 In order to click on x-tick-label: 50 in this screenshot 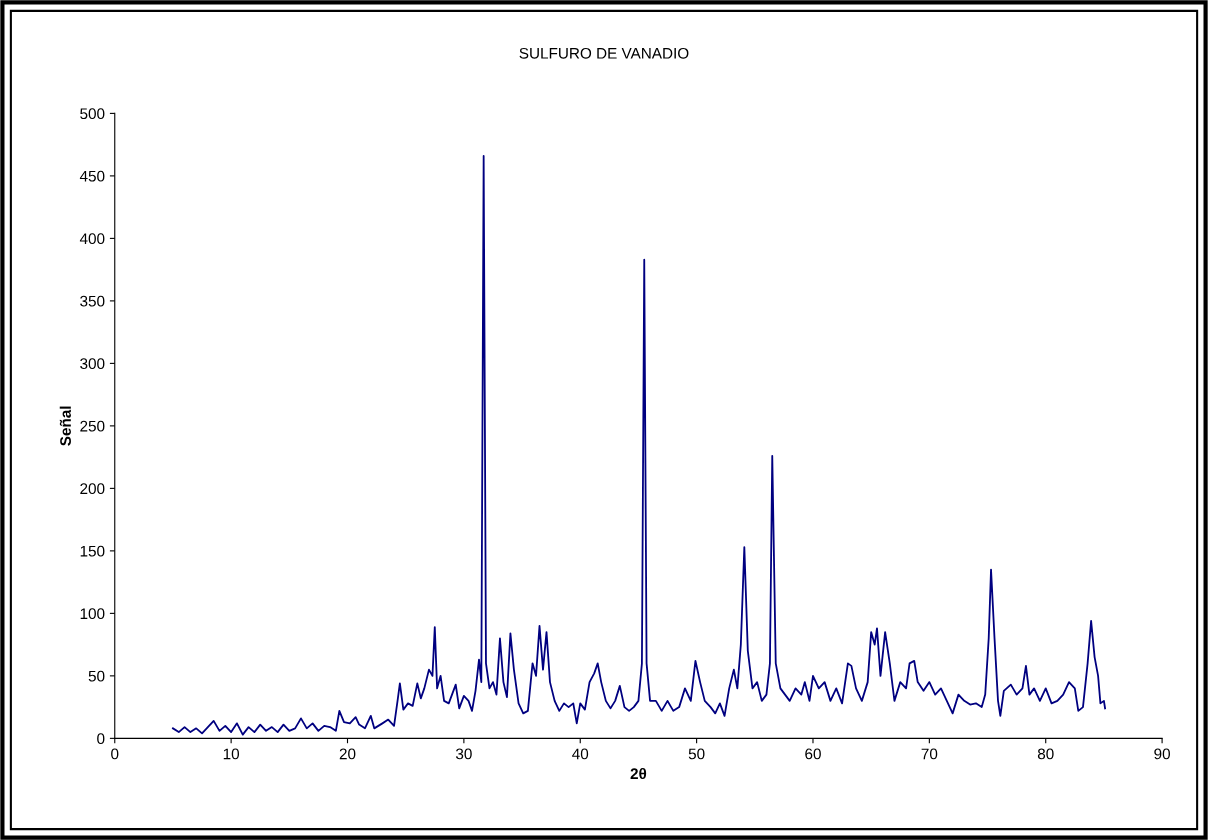, I will do `click(696, 754)`.